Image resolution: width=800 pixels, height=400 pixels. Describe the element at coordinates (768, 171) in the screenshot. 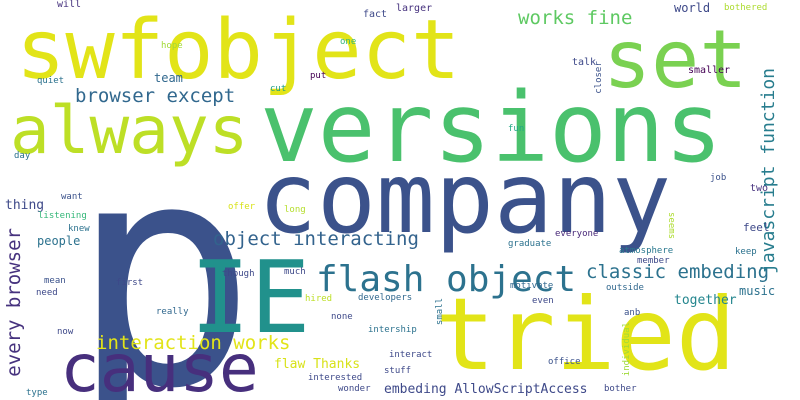

I see `word-cloud-word: javascript function` at that location.